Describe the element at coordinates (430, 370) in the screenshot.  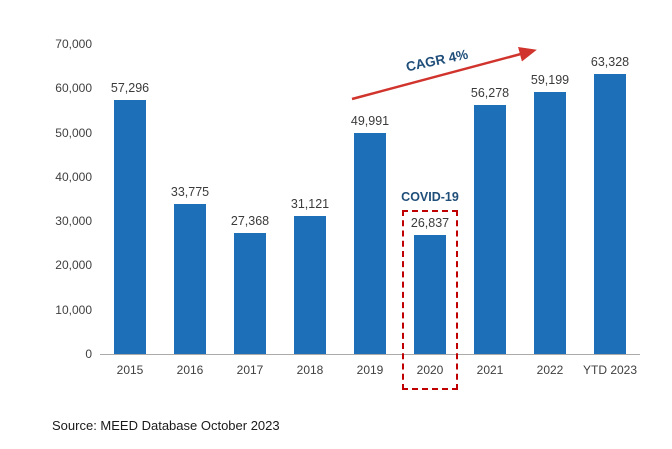
I see `x-axis-label: 2020` at that location.